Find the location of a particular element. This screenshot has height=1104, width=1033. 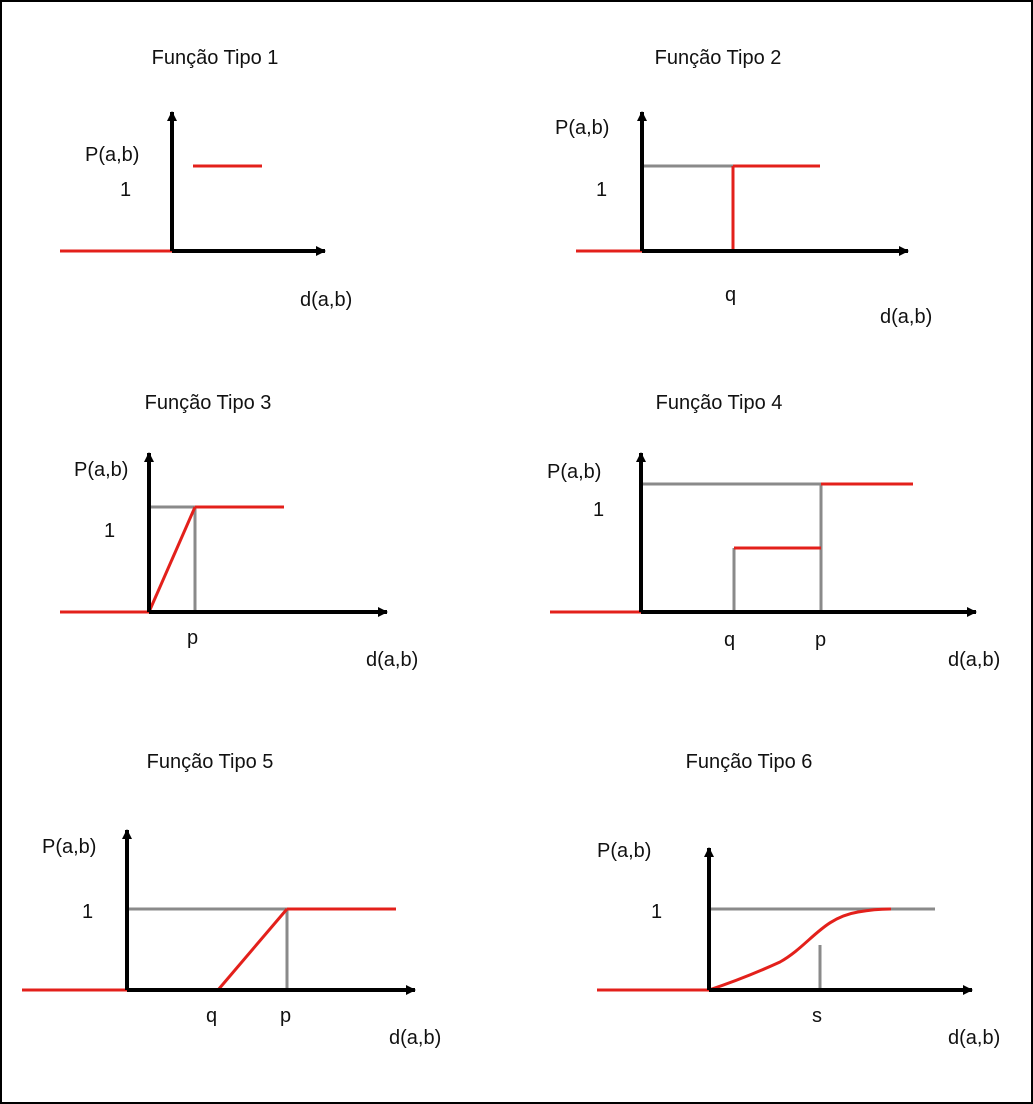

panel-2-x-label: d(a,b) is located at coordinates (906, 317).